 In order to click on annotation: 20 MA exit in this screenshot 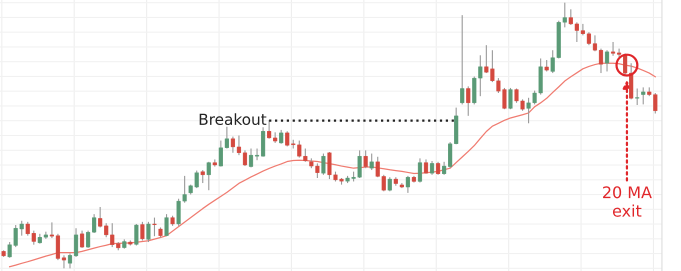, I will do `click(627, 201)`.